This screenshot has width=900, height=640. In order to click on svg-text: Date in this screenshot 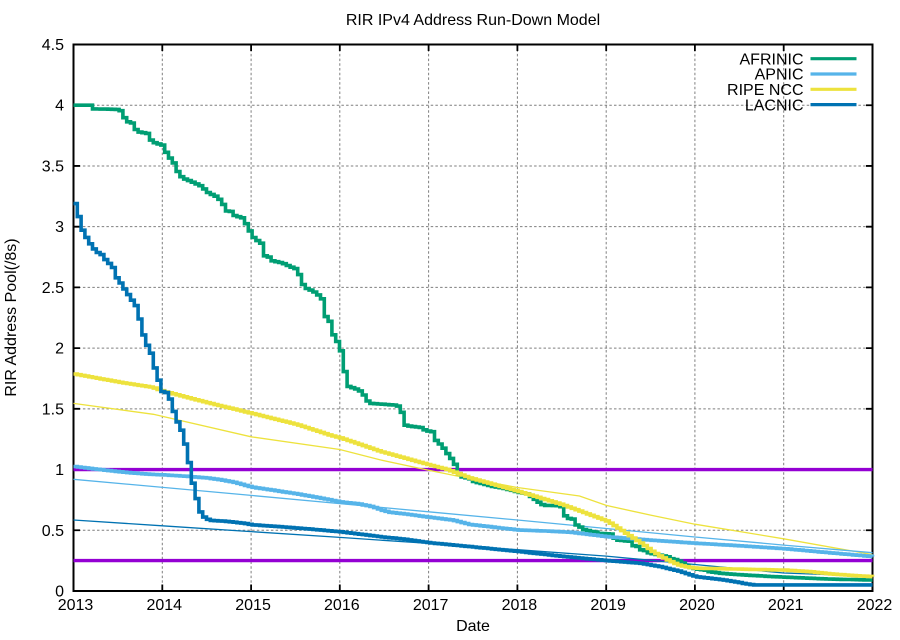, I will do `click(473, 626)`.